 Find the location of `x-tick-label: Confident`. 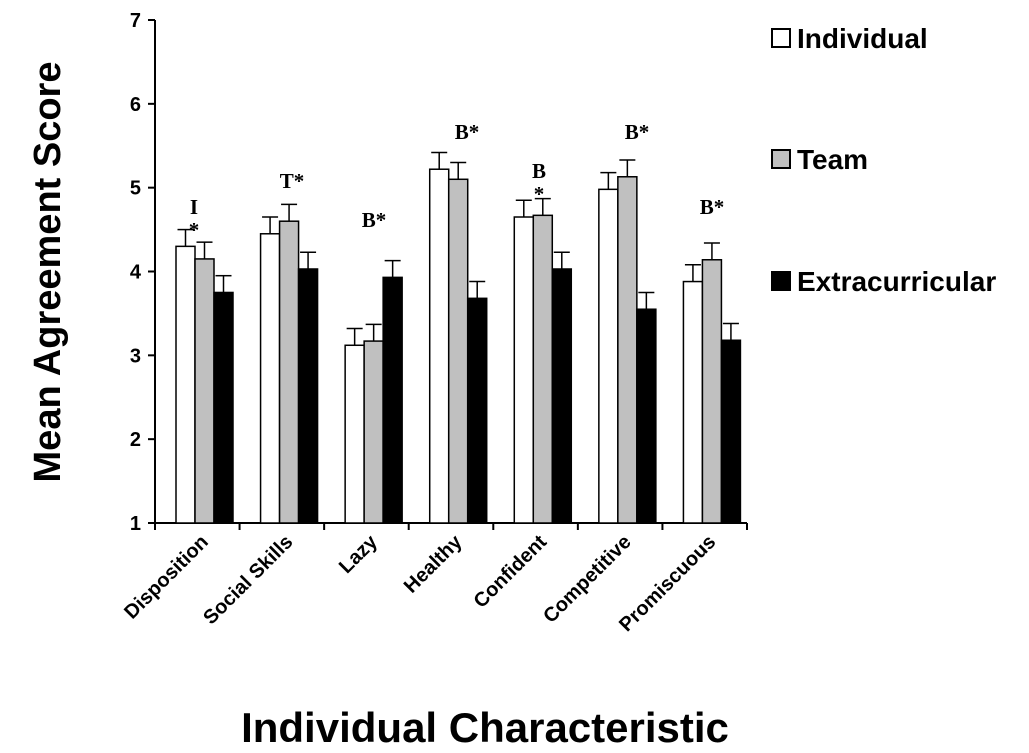

x-tick-label: Confident is located at coordinates (511, 572).